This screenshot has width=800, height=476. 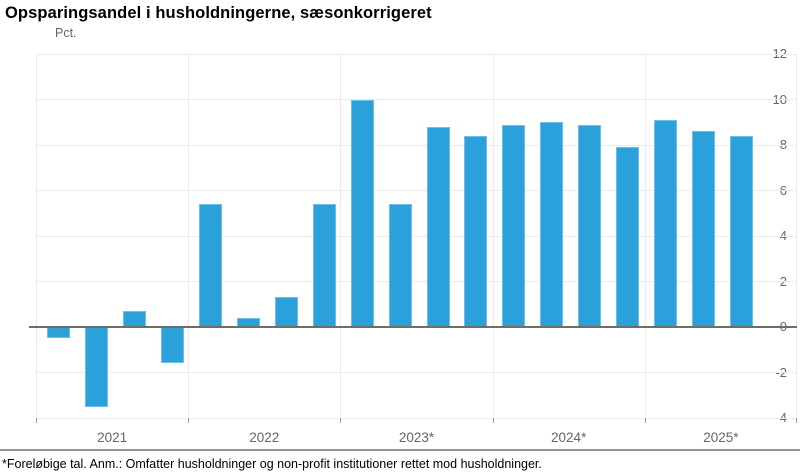 I want to click on bar-2022-q4, so click(x=324, y=265).